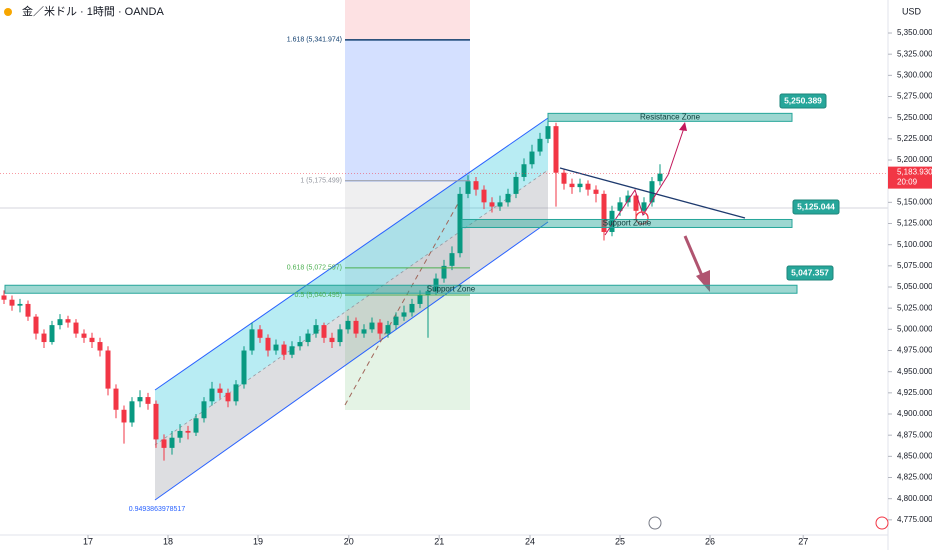 The image size is (932, 550). What do you see at coordinates (914, 307) in the screenshot?
I see `y-tick-label: 5,025.000` at bounding box center [914, 307].